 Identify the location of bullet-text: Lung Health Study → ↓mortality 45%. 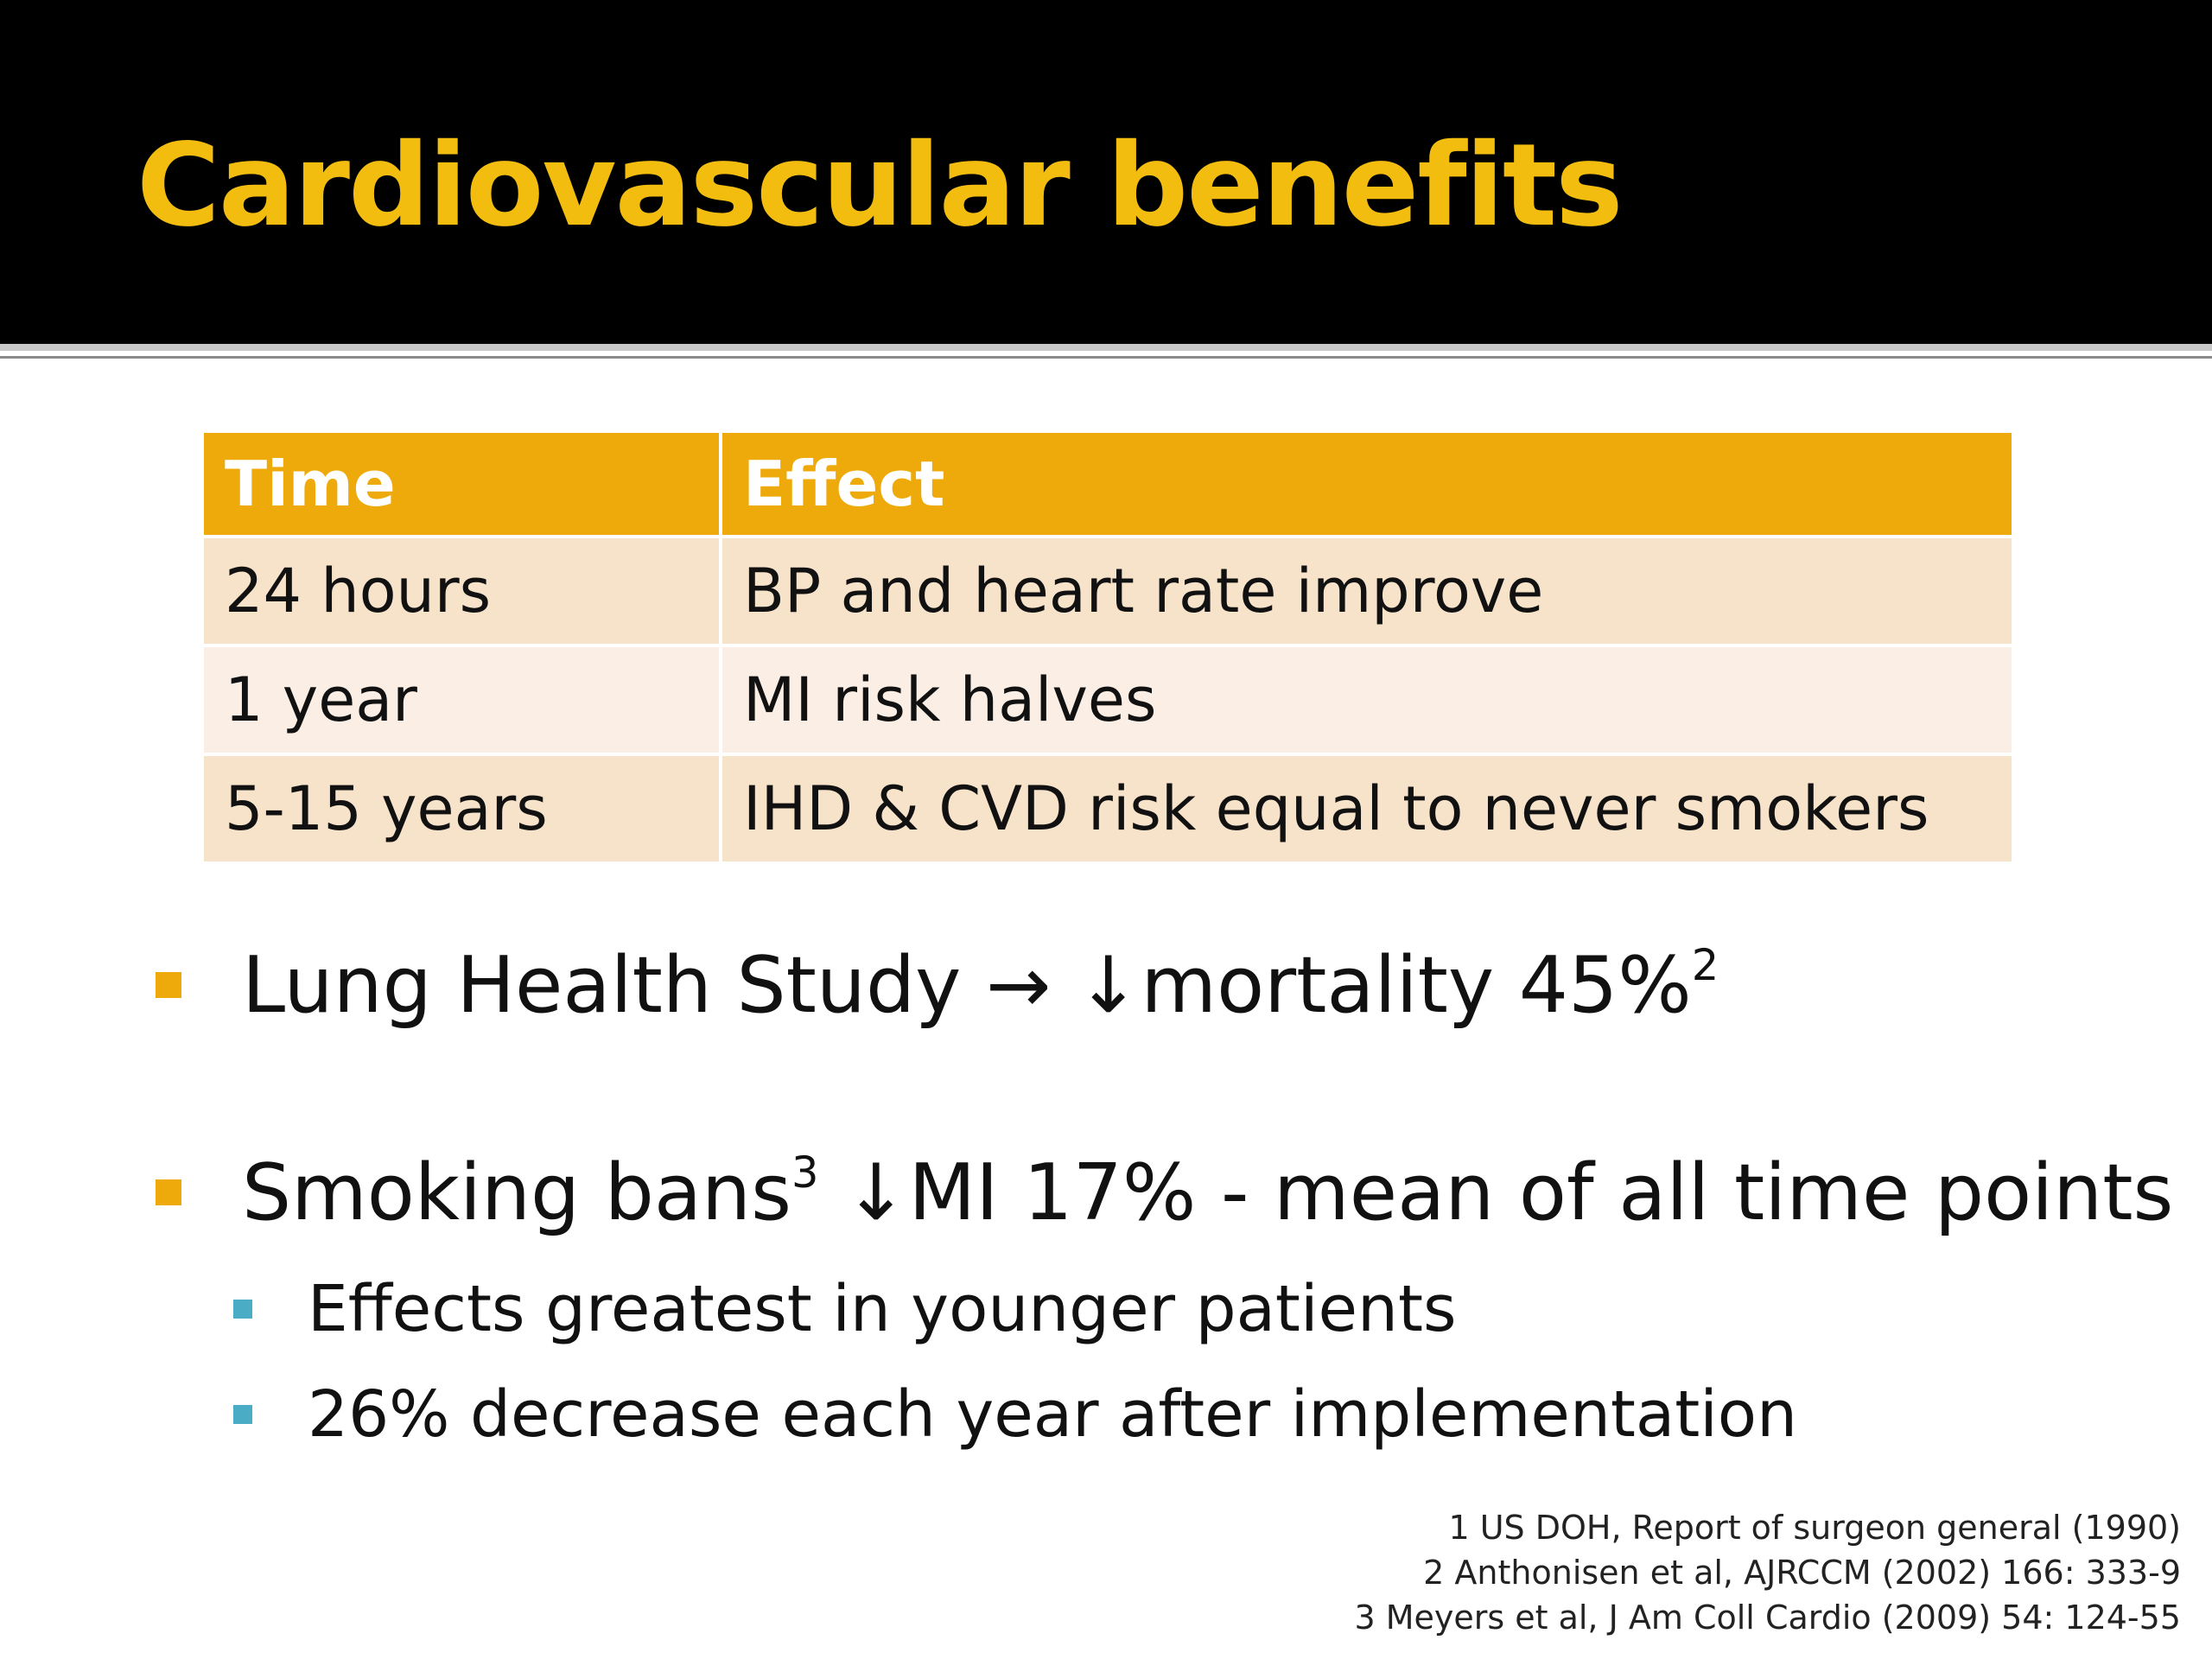
(967, 986).